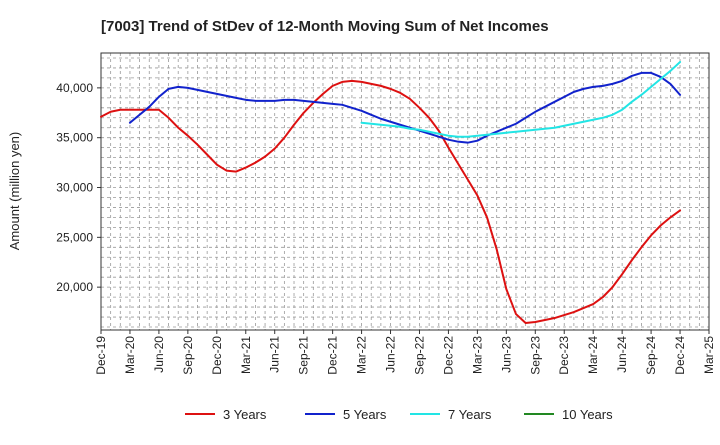 This screenshot has height=445, width=720. What do you see at coordinates (477, 355) in the screenshot?
I see `x-tick-label: Mar-23` at bounding box center [477, 355].